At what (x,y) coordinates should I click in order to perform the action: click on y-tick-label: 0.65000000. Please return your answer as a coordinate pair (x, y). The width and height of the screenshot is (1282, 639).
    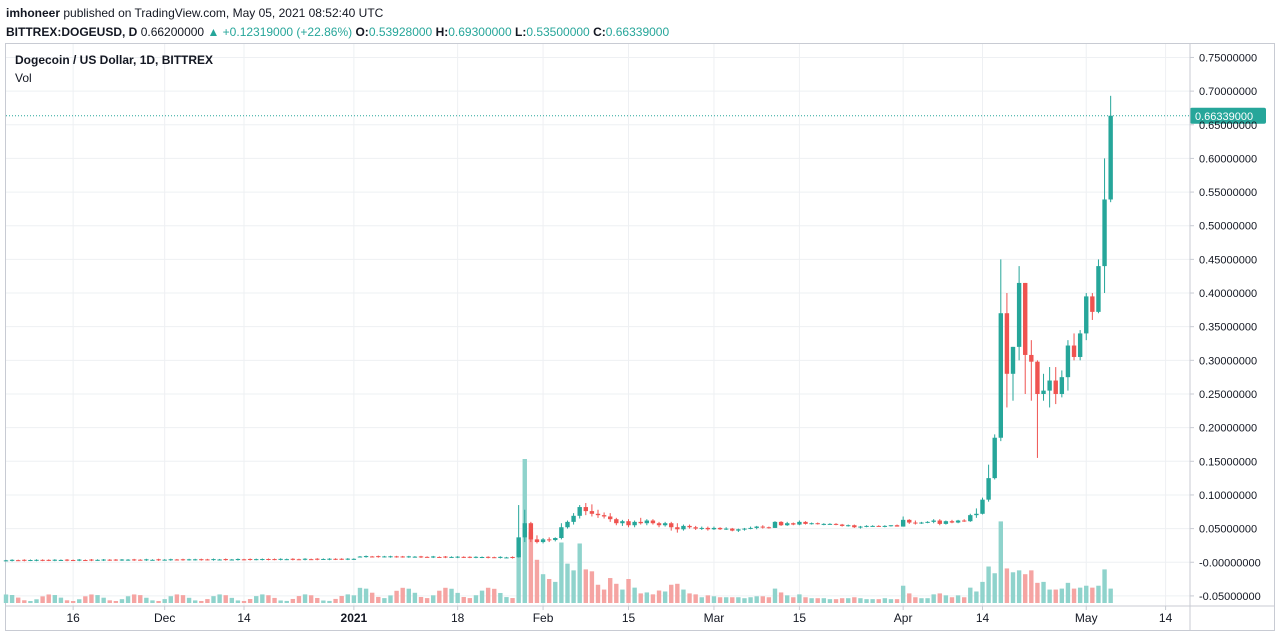
    Looking at the image, I should click on (1228, 126).